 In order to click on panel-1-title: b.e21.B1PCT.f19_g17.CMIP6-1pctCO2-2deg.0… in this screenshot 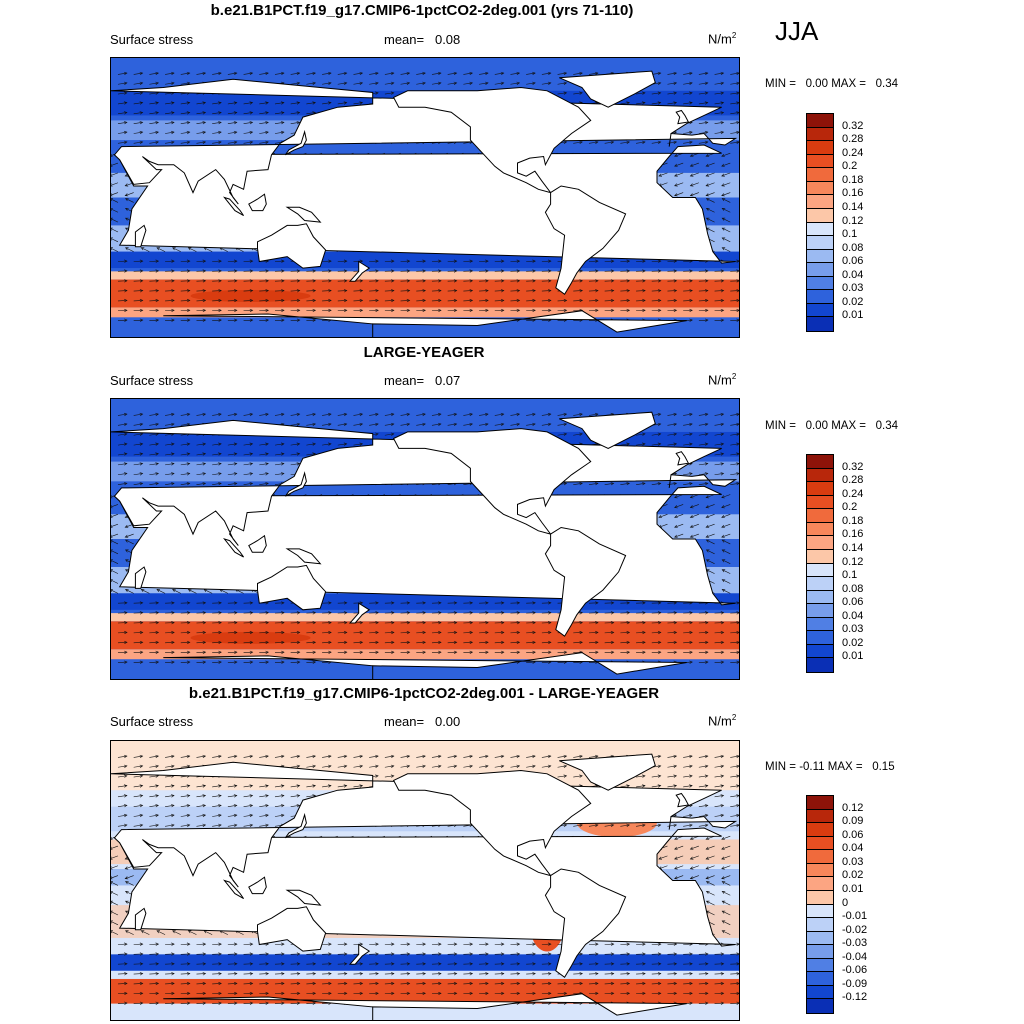, I will do `click(422, 10)`.